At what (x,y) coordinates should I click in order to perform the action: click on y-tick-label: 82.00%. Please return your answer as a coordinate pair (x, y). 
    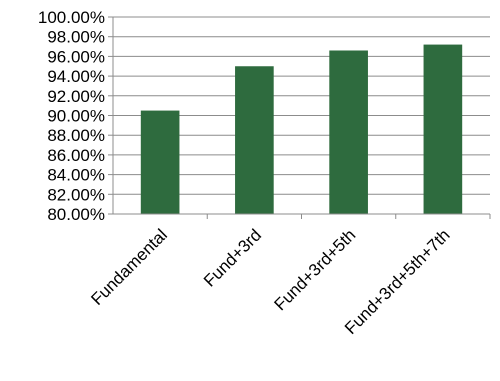
    Looking at the image, I should click on (76, 194).